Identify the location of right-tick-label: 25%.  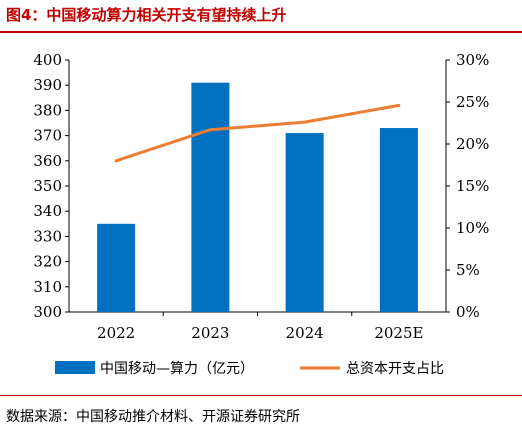
(472, 102).